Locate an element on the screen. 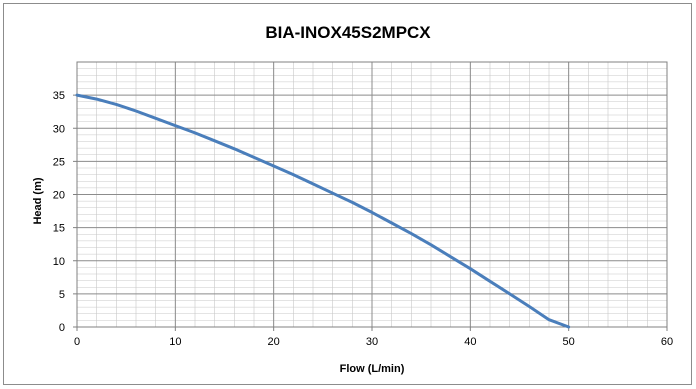  x-axis-title: Flow (L/min) is located at coordinates (372, 369).